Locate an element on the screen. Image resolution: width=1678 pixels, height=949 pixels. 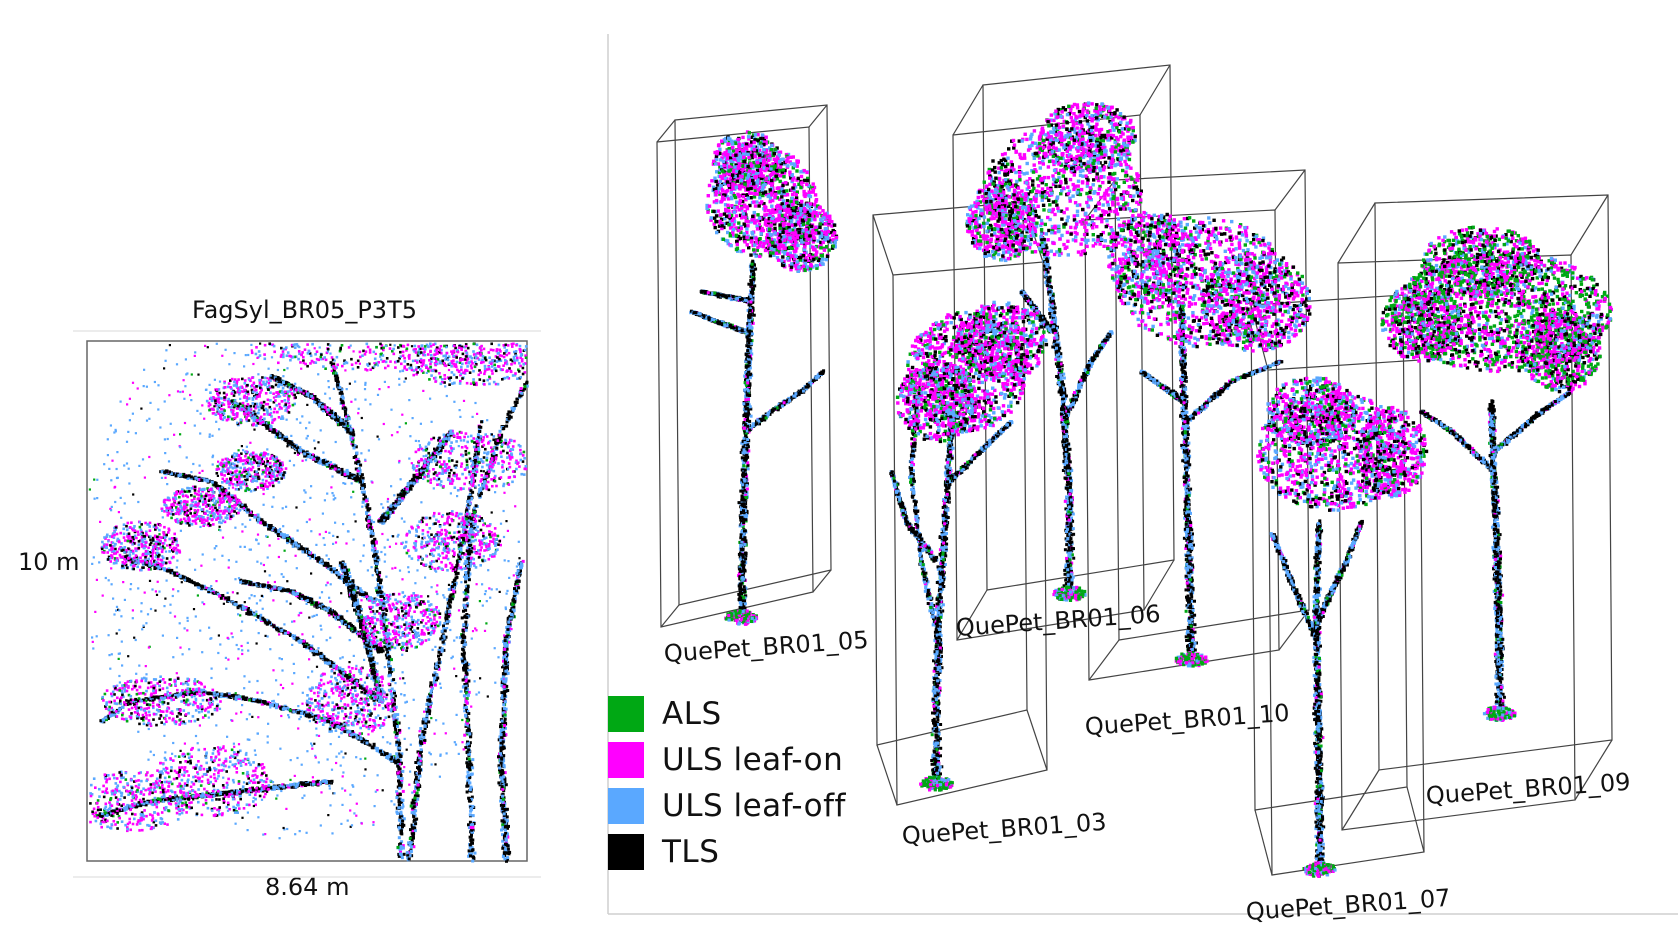
left-tree-point-cloud is located at coordinates (308, 602).